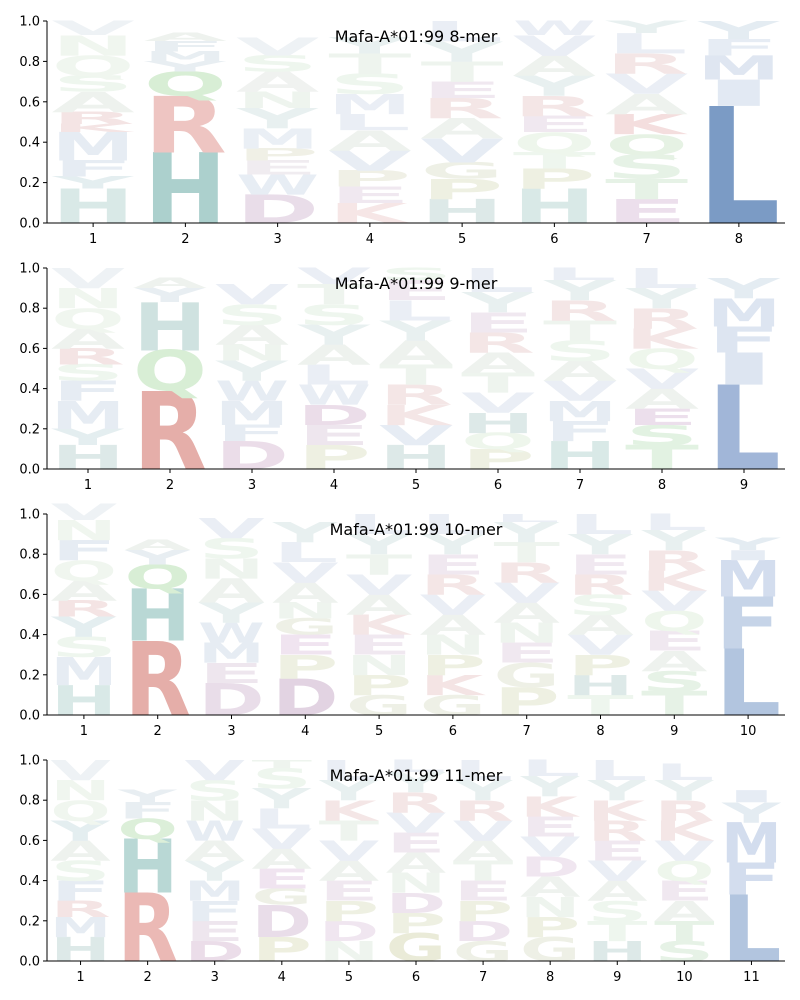  I want to click on logo-letter: K, so click(550, 807).